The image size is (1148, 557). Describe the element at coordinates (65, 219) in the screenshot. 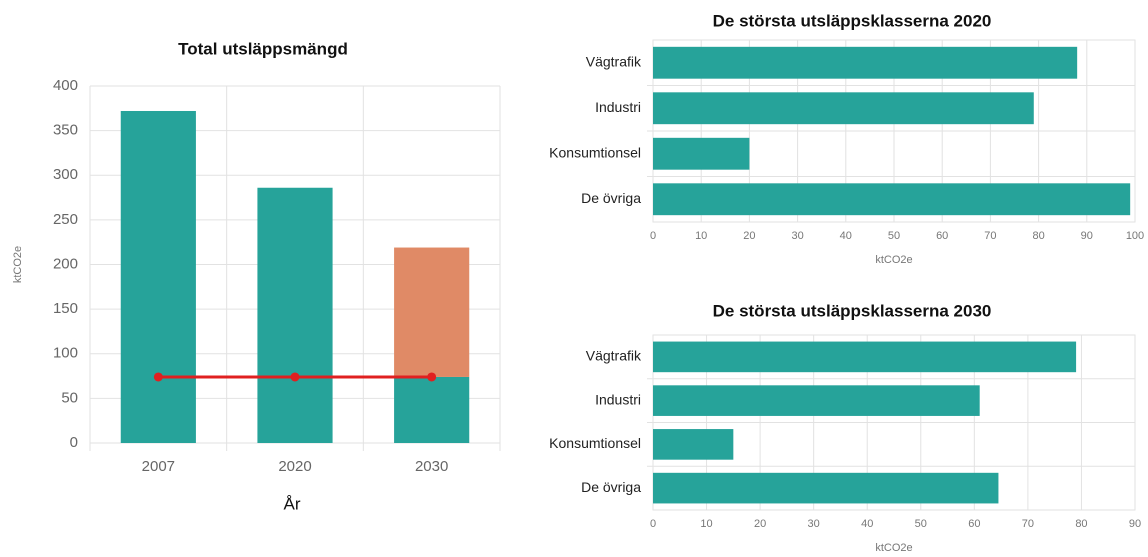

I see `y-tick-label: 250` at that location.